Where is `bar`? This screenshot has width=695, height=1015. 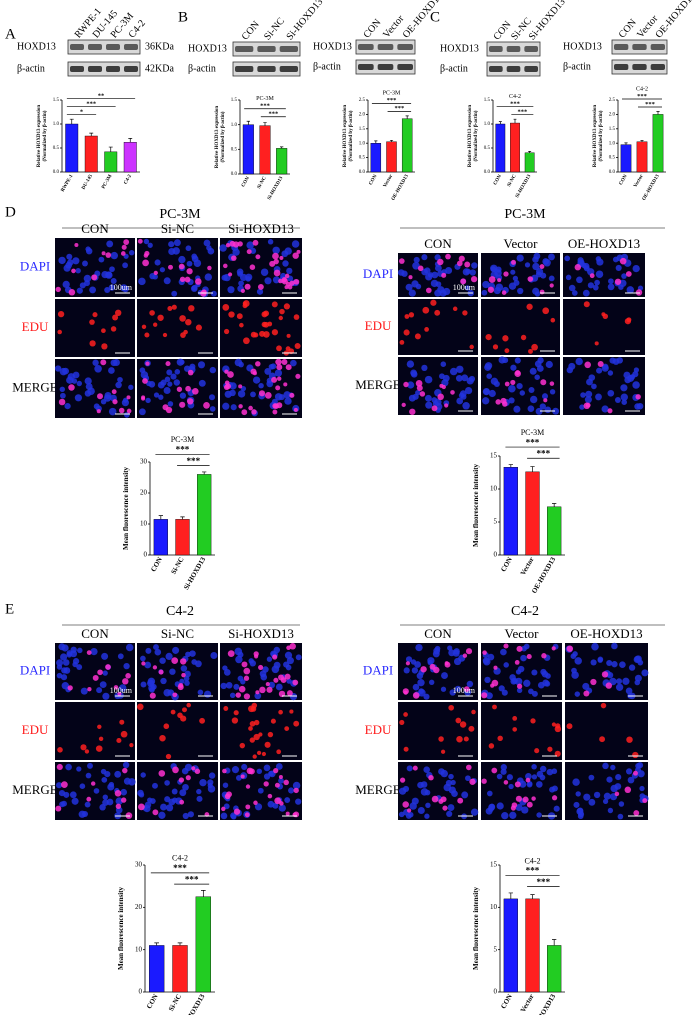 bar is located at coordinates (626, 158).